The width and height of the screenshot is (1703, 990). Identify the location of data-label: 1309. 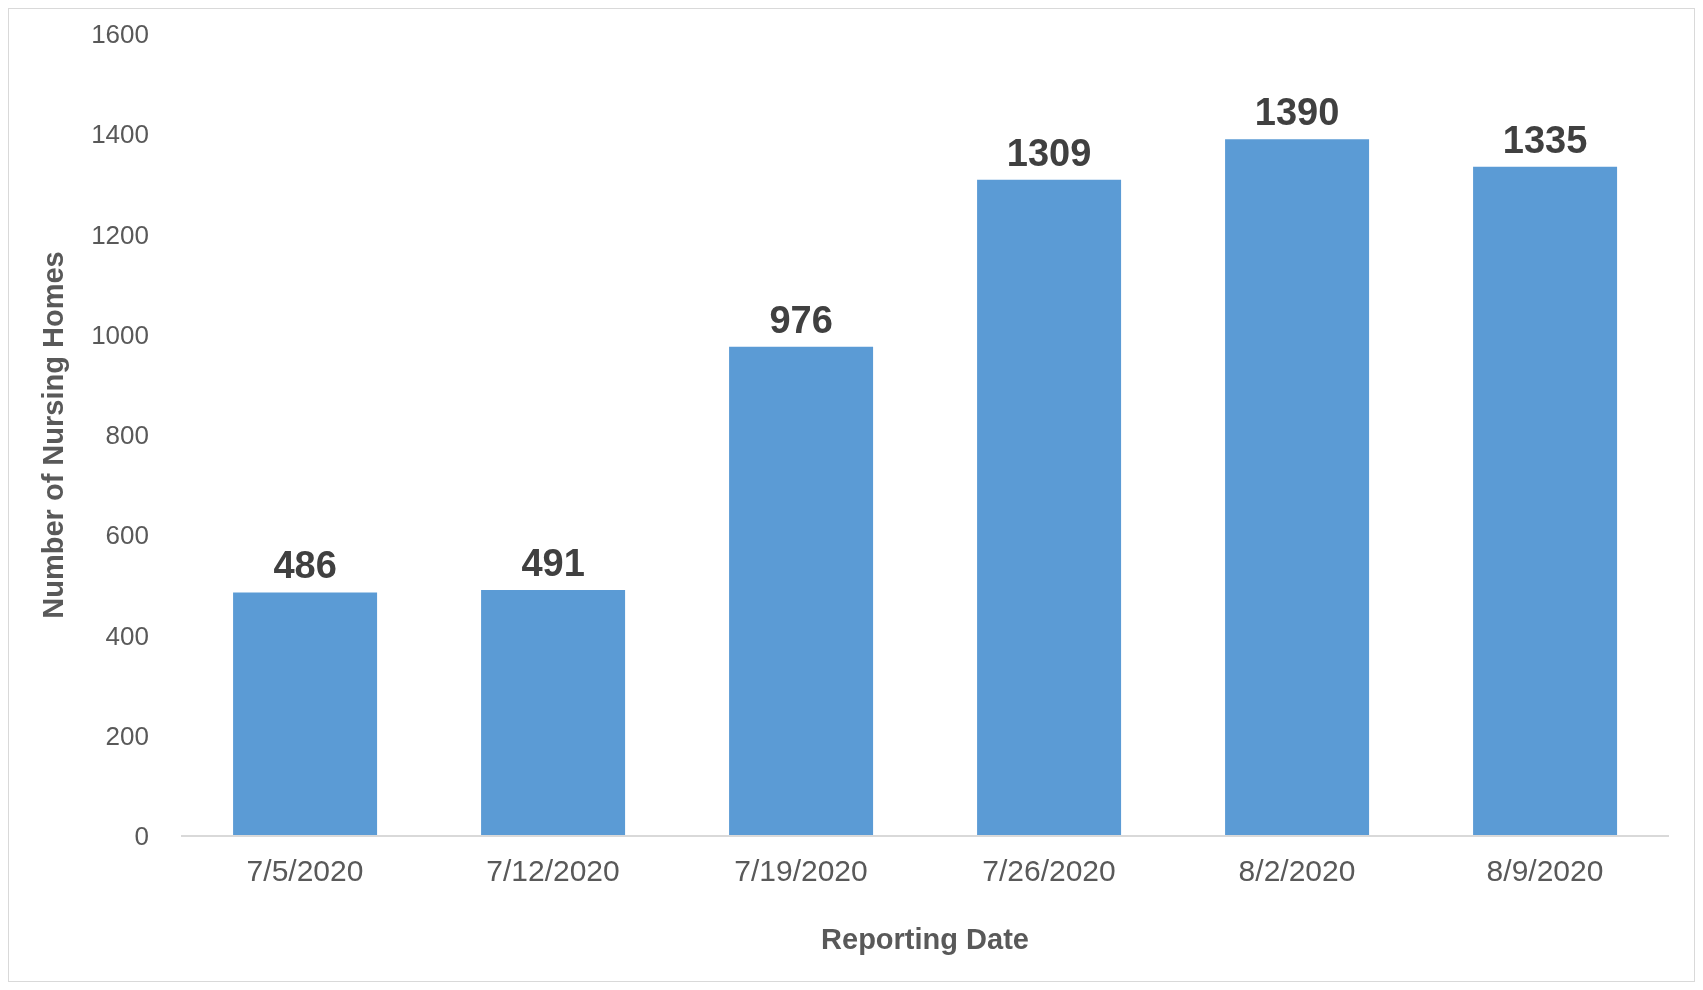
(1049, 152).